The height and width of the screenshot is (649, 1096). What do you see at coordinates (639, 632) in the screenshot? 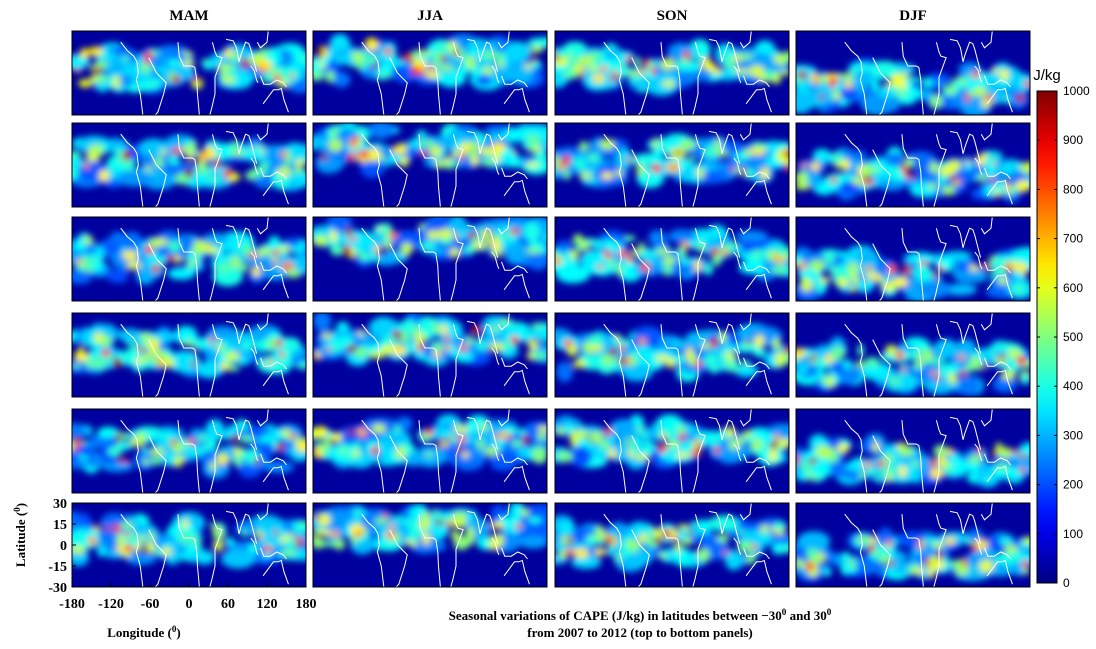
I see `caption: from 2007 to 2012 (top to bottom panels)` at bounding box center [639, 632].